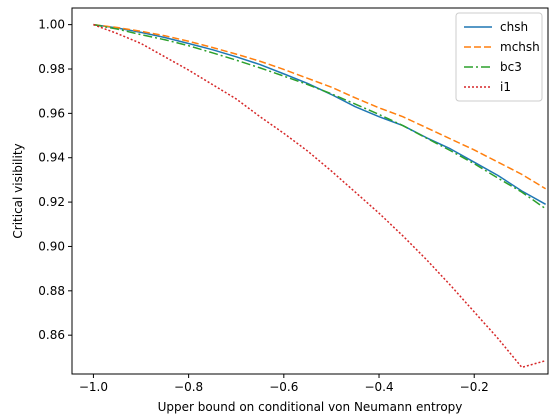 The width and height of the screenshot is (559, 416). What do you see at coordinates (51, 291) in the screenshot?
I see `y-tick-label: 0.88` at bounding box center [51, 291].